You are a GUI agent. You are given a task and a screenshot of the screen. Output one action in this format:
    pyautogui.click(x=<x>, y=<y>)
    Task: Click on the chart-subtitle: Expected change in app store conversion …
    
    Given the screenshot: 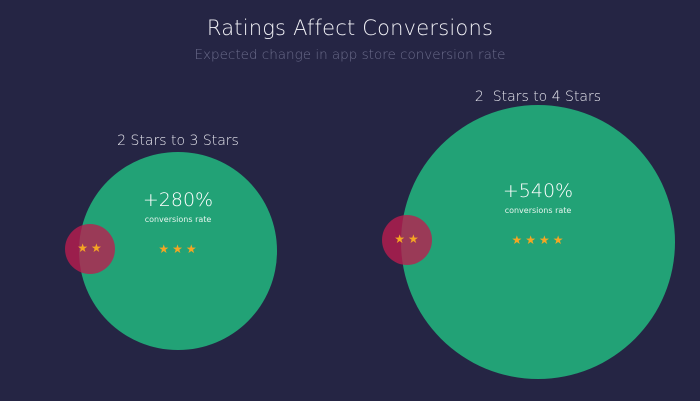 What is the action you would take?
    pyautogui.click(x=350, y=55)
    